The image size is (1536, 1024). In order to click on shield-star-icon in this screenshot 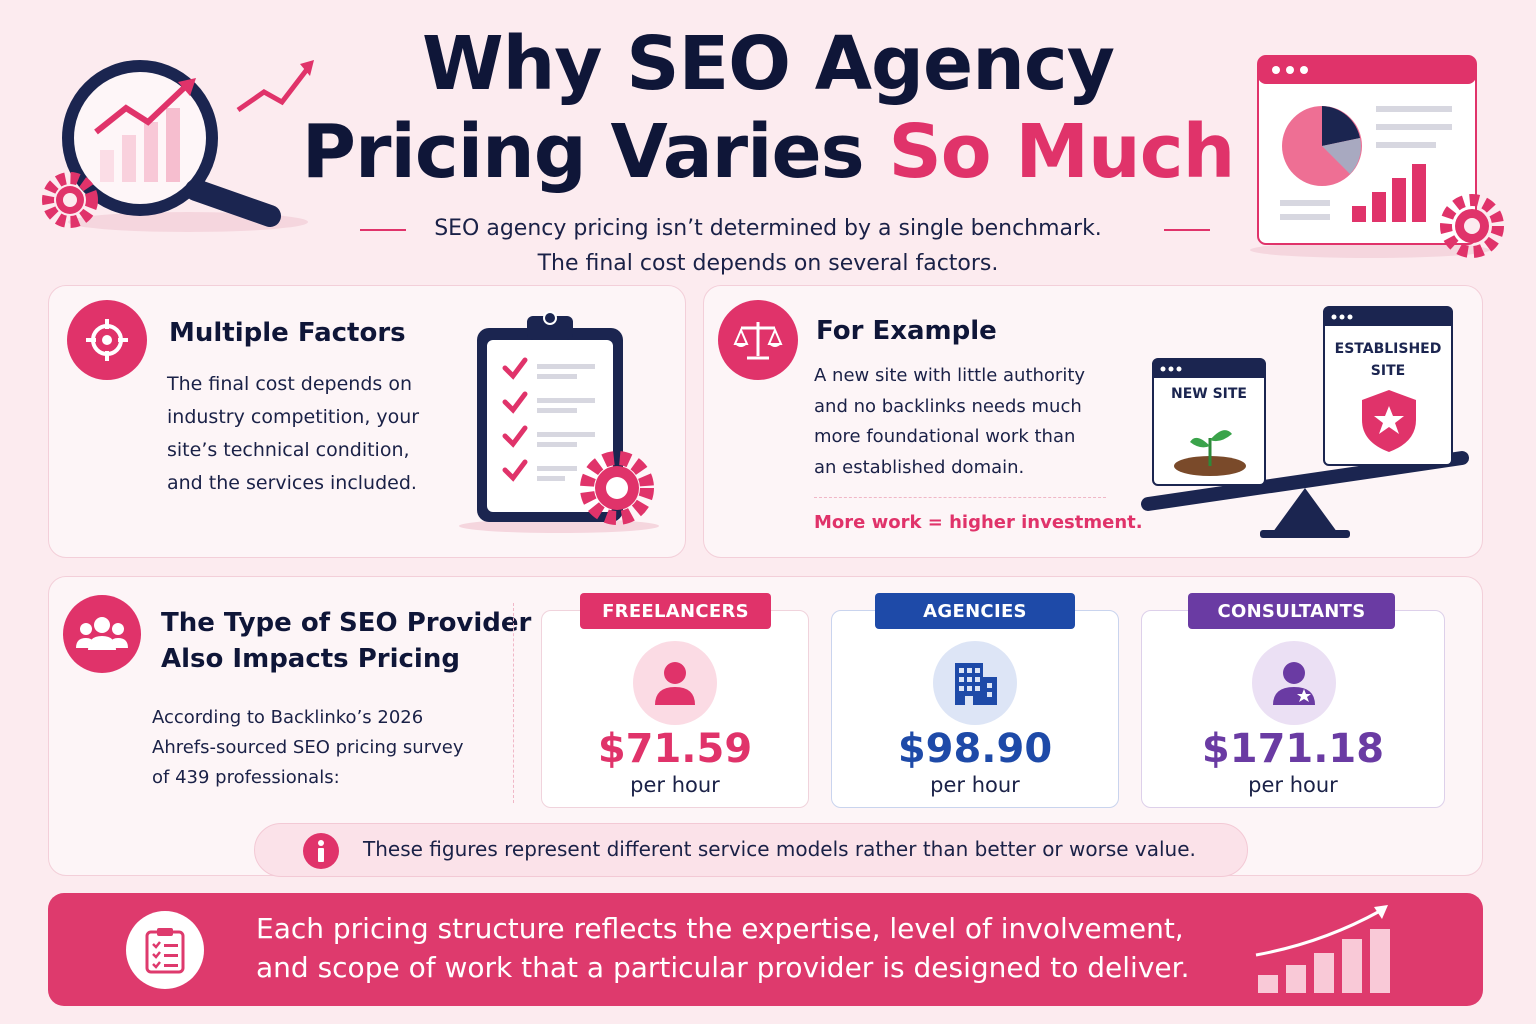, I will do `click(1389, 421)`.